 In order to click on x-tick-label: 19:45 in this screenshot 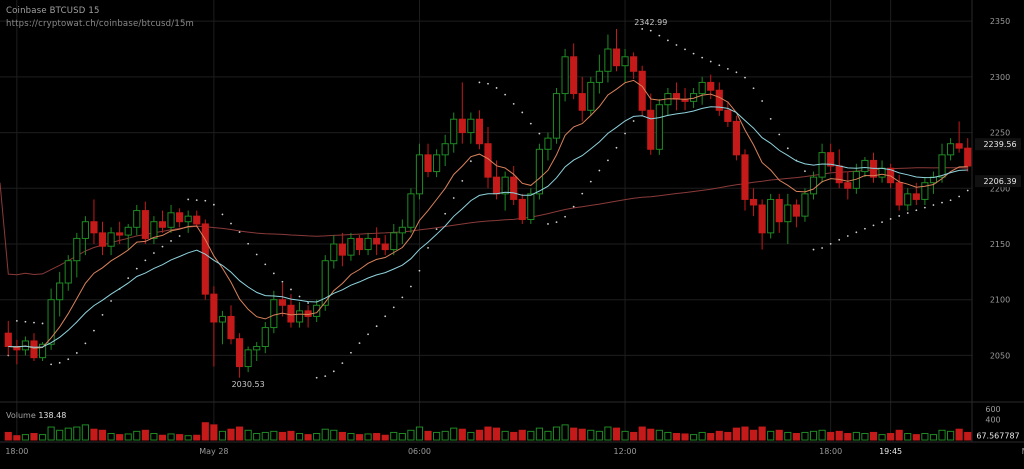, I will do `click(890, 451)`.